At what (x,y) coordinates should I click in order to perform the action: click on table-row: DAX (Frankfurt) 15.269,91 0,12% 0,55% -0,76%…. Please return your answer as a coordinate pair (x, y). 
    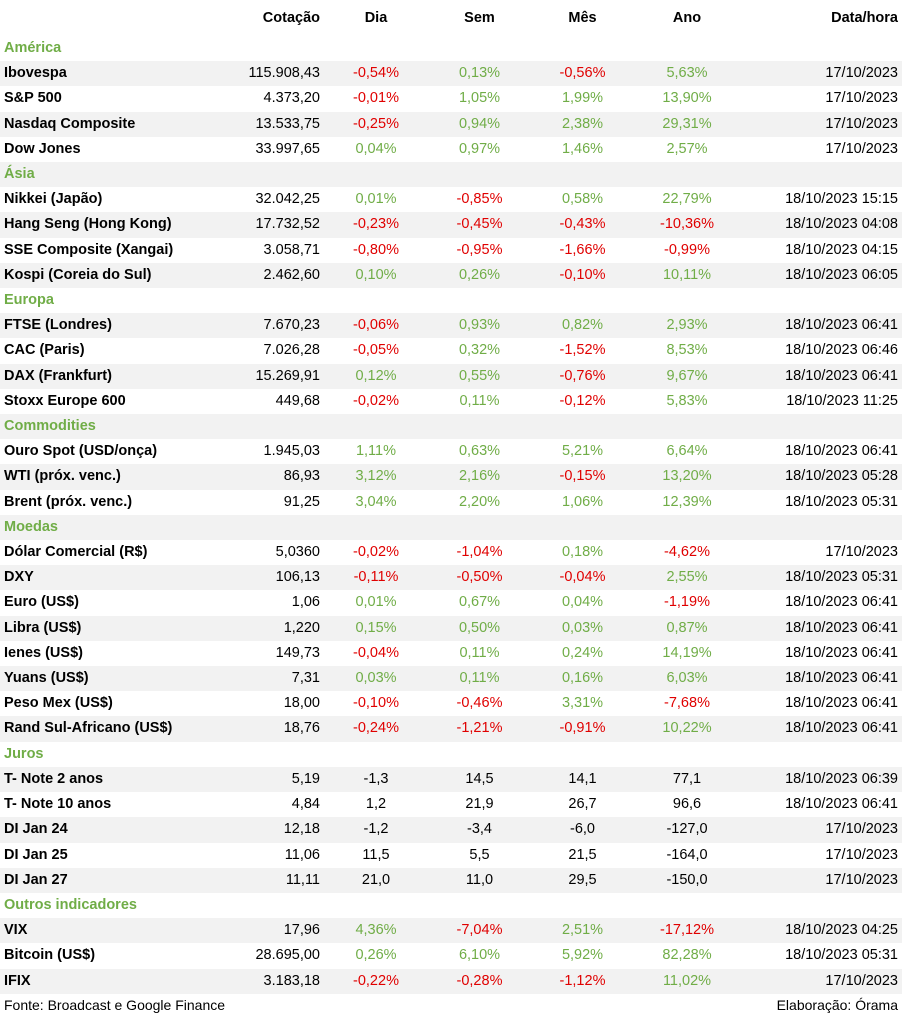
    Looking at the image, I should click on (451, 376).